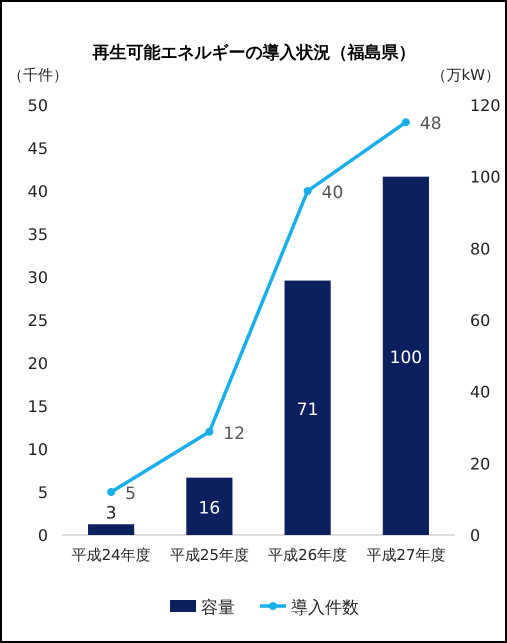  What do you see at coordinates (111, 513) in the screenshot?
I see `data-label: 3` at bounding box center [111, 513].